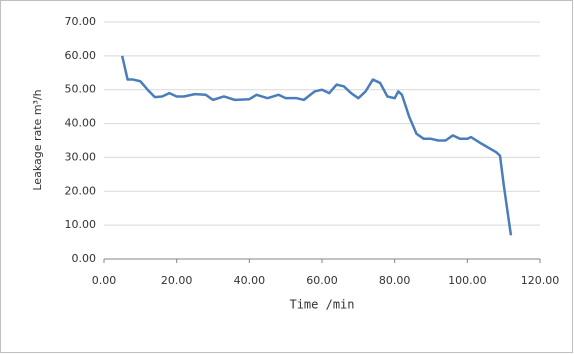 Image resolution: width=574 pixels, height=354 pixels. I want to click on y-tick-label: 20.00, so click(81, 190).